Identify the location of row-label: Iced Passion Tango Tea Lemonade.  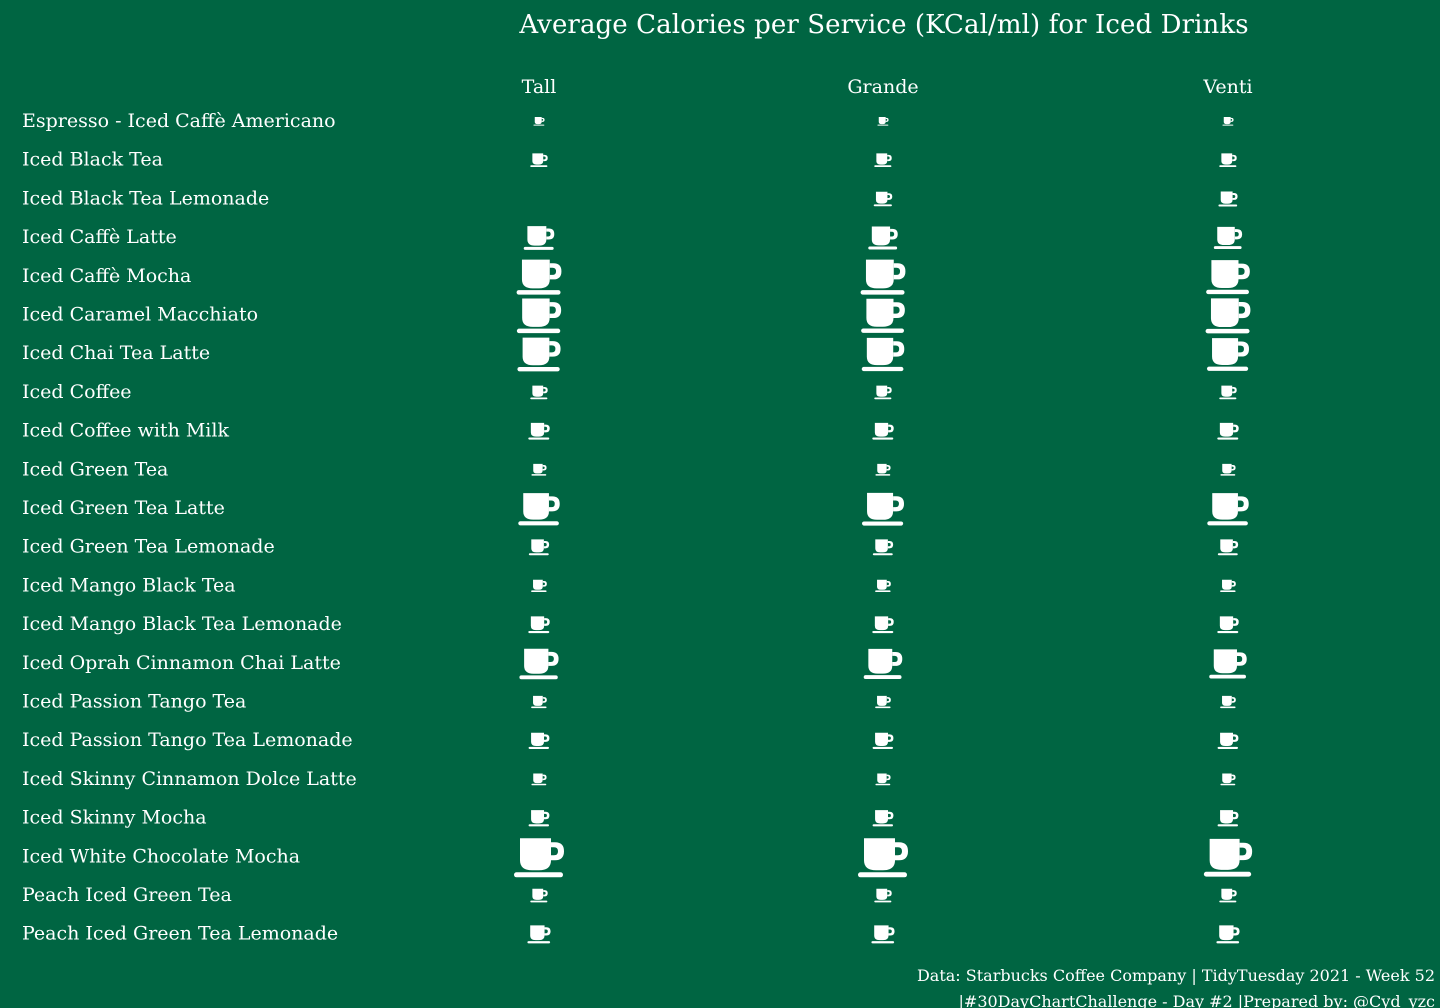
(187, 740).